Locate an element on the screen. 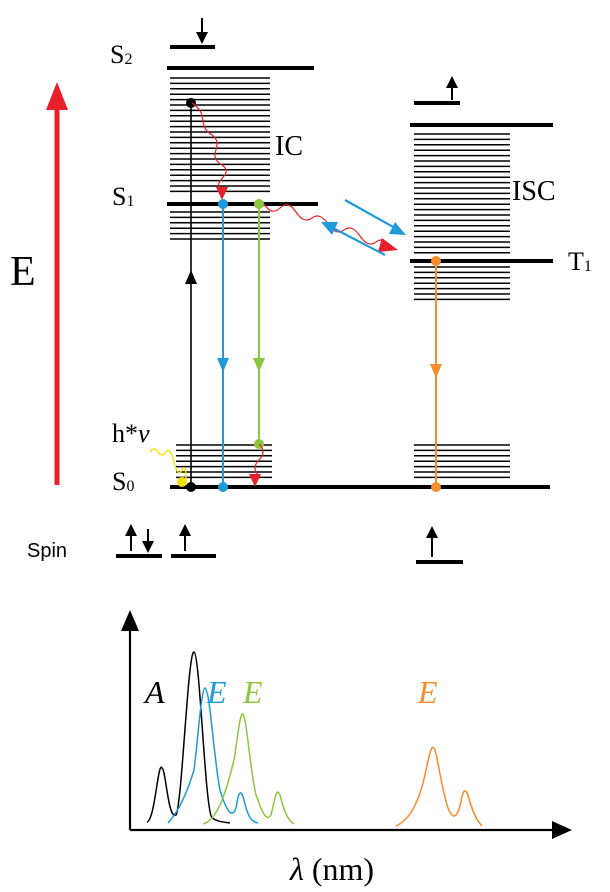 The height and width of the screenshot is (892, 610). spin-label: Spin is located at coordinates (47, 551).